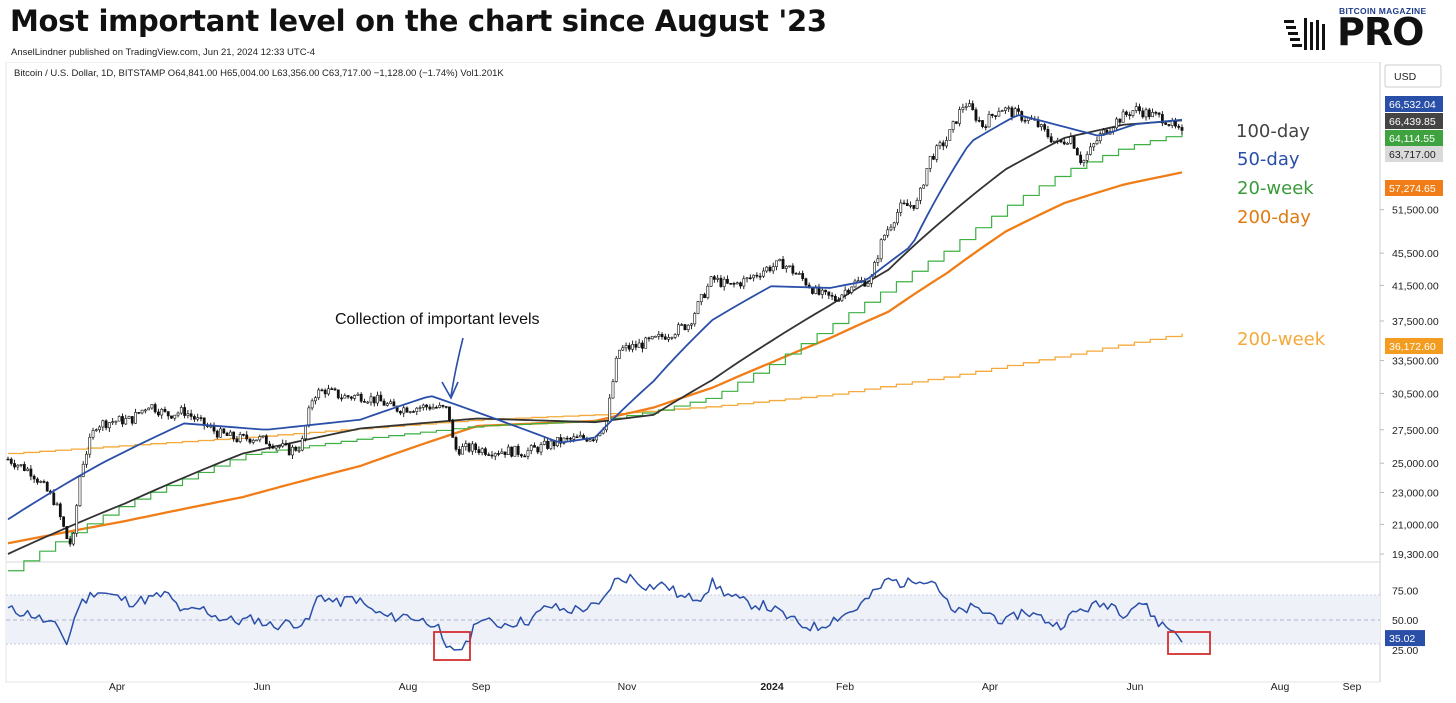 The image size is (1456, 703). I want to click on price-tag-label: 36,172.60, so click(1412, 347).